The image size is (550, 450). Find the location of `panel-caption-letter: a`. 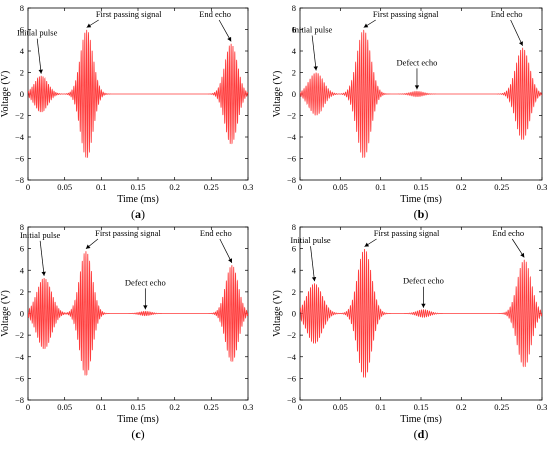

panel-caption-letter: a is located at coordinates (138, 214).